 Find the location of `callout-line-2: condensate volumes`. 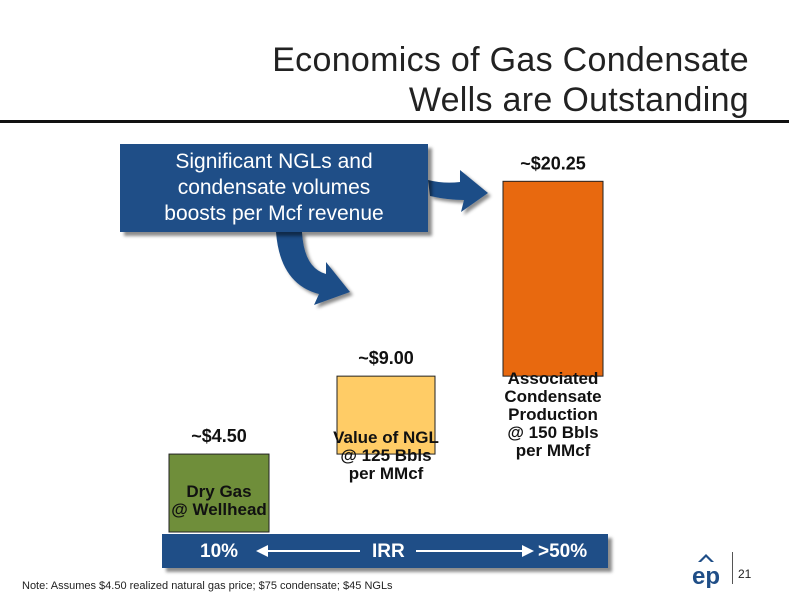

callout-line-2: condensate volumes is located at coordinates (274, 187).